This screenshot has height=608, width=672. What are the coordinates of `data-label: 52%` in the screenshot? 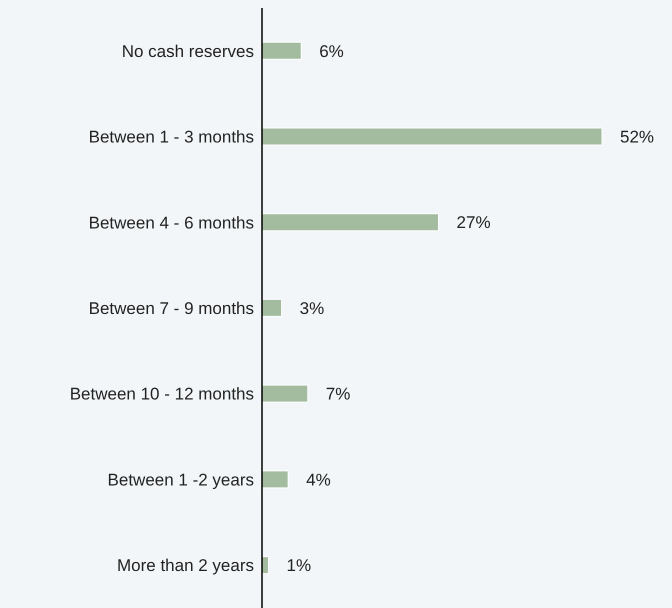 It's located at (637, 137).